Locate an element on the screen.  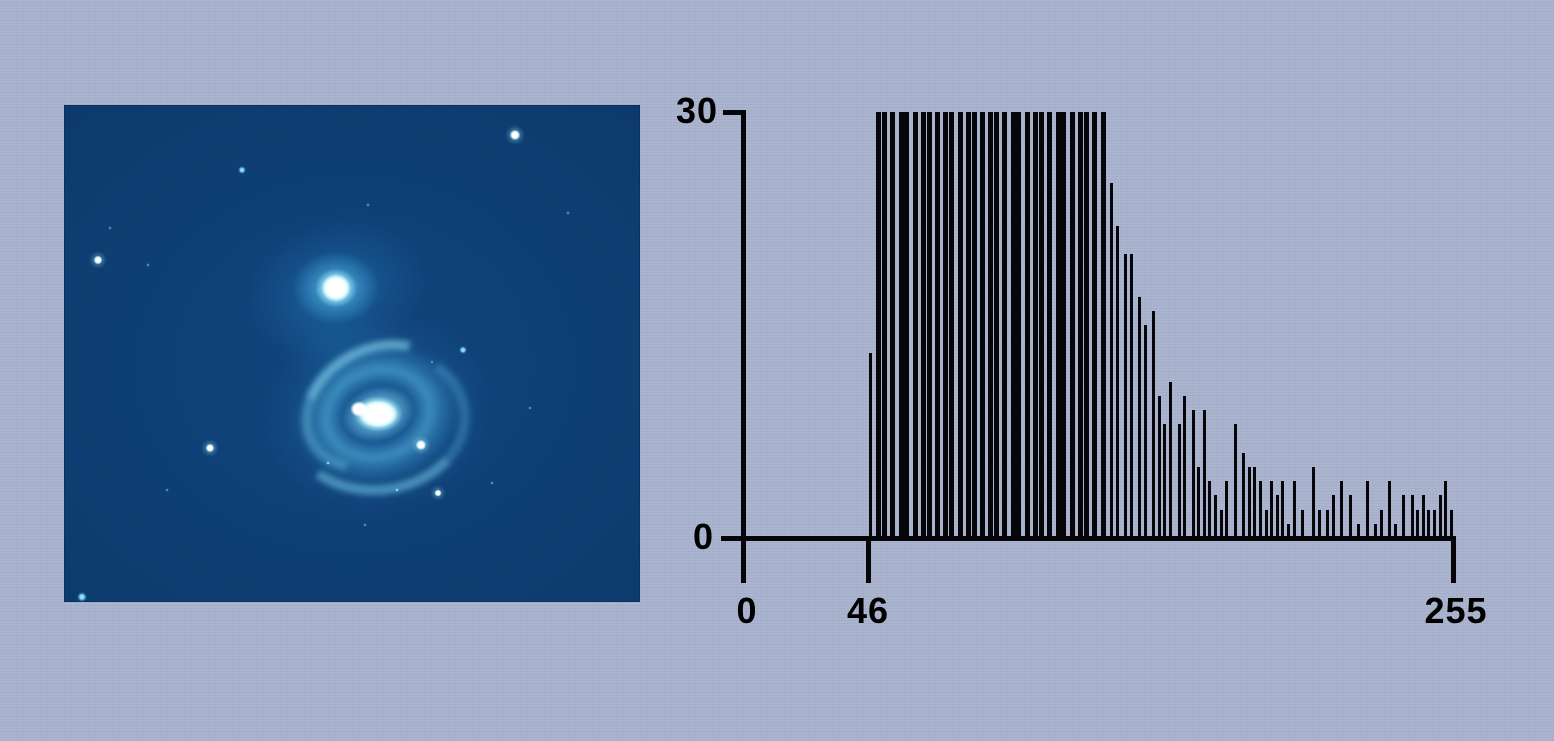
y-tick-label-0: 0 is located at coordinates (703, 536).